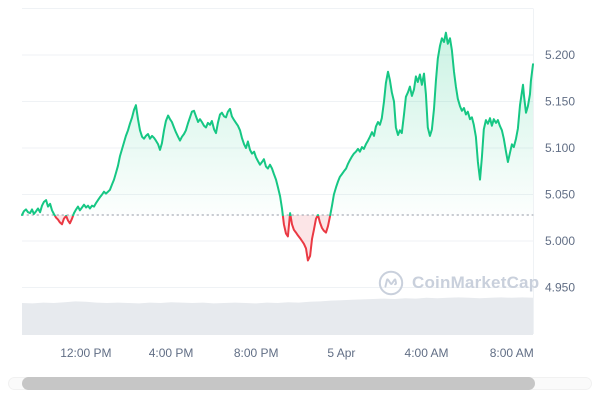 This screenshot has height=400, width=600. What do you see at coordinates (512, 353) in the screenshot?
I see `x-axis-label: 8:00 AM` at bounding box center [512, 353].